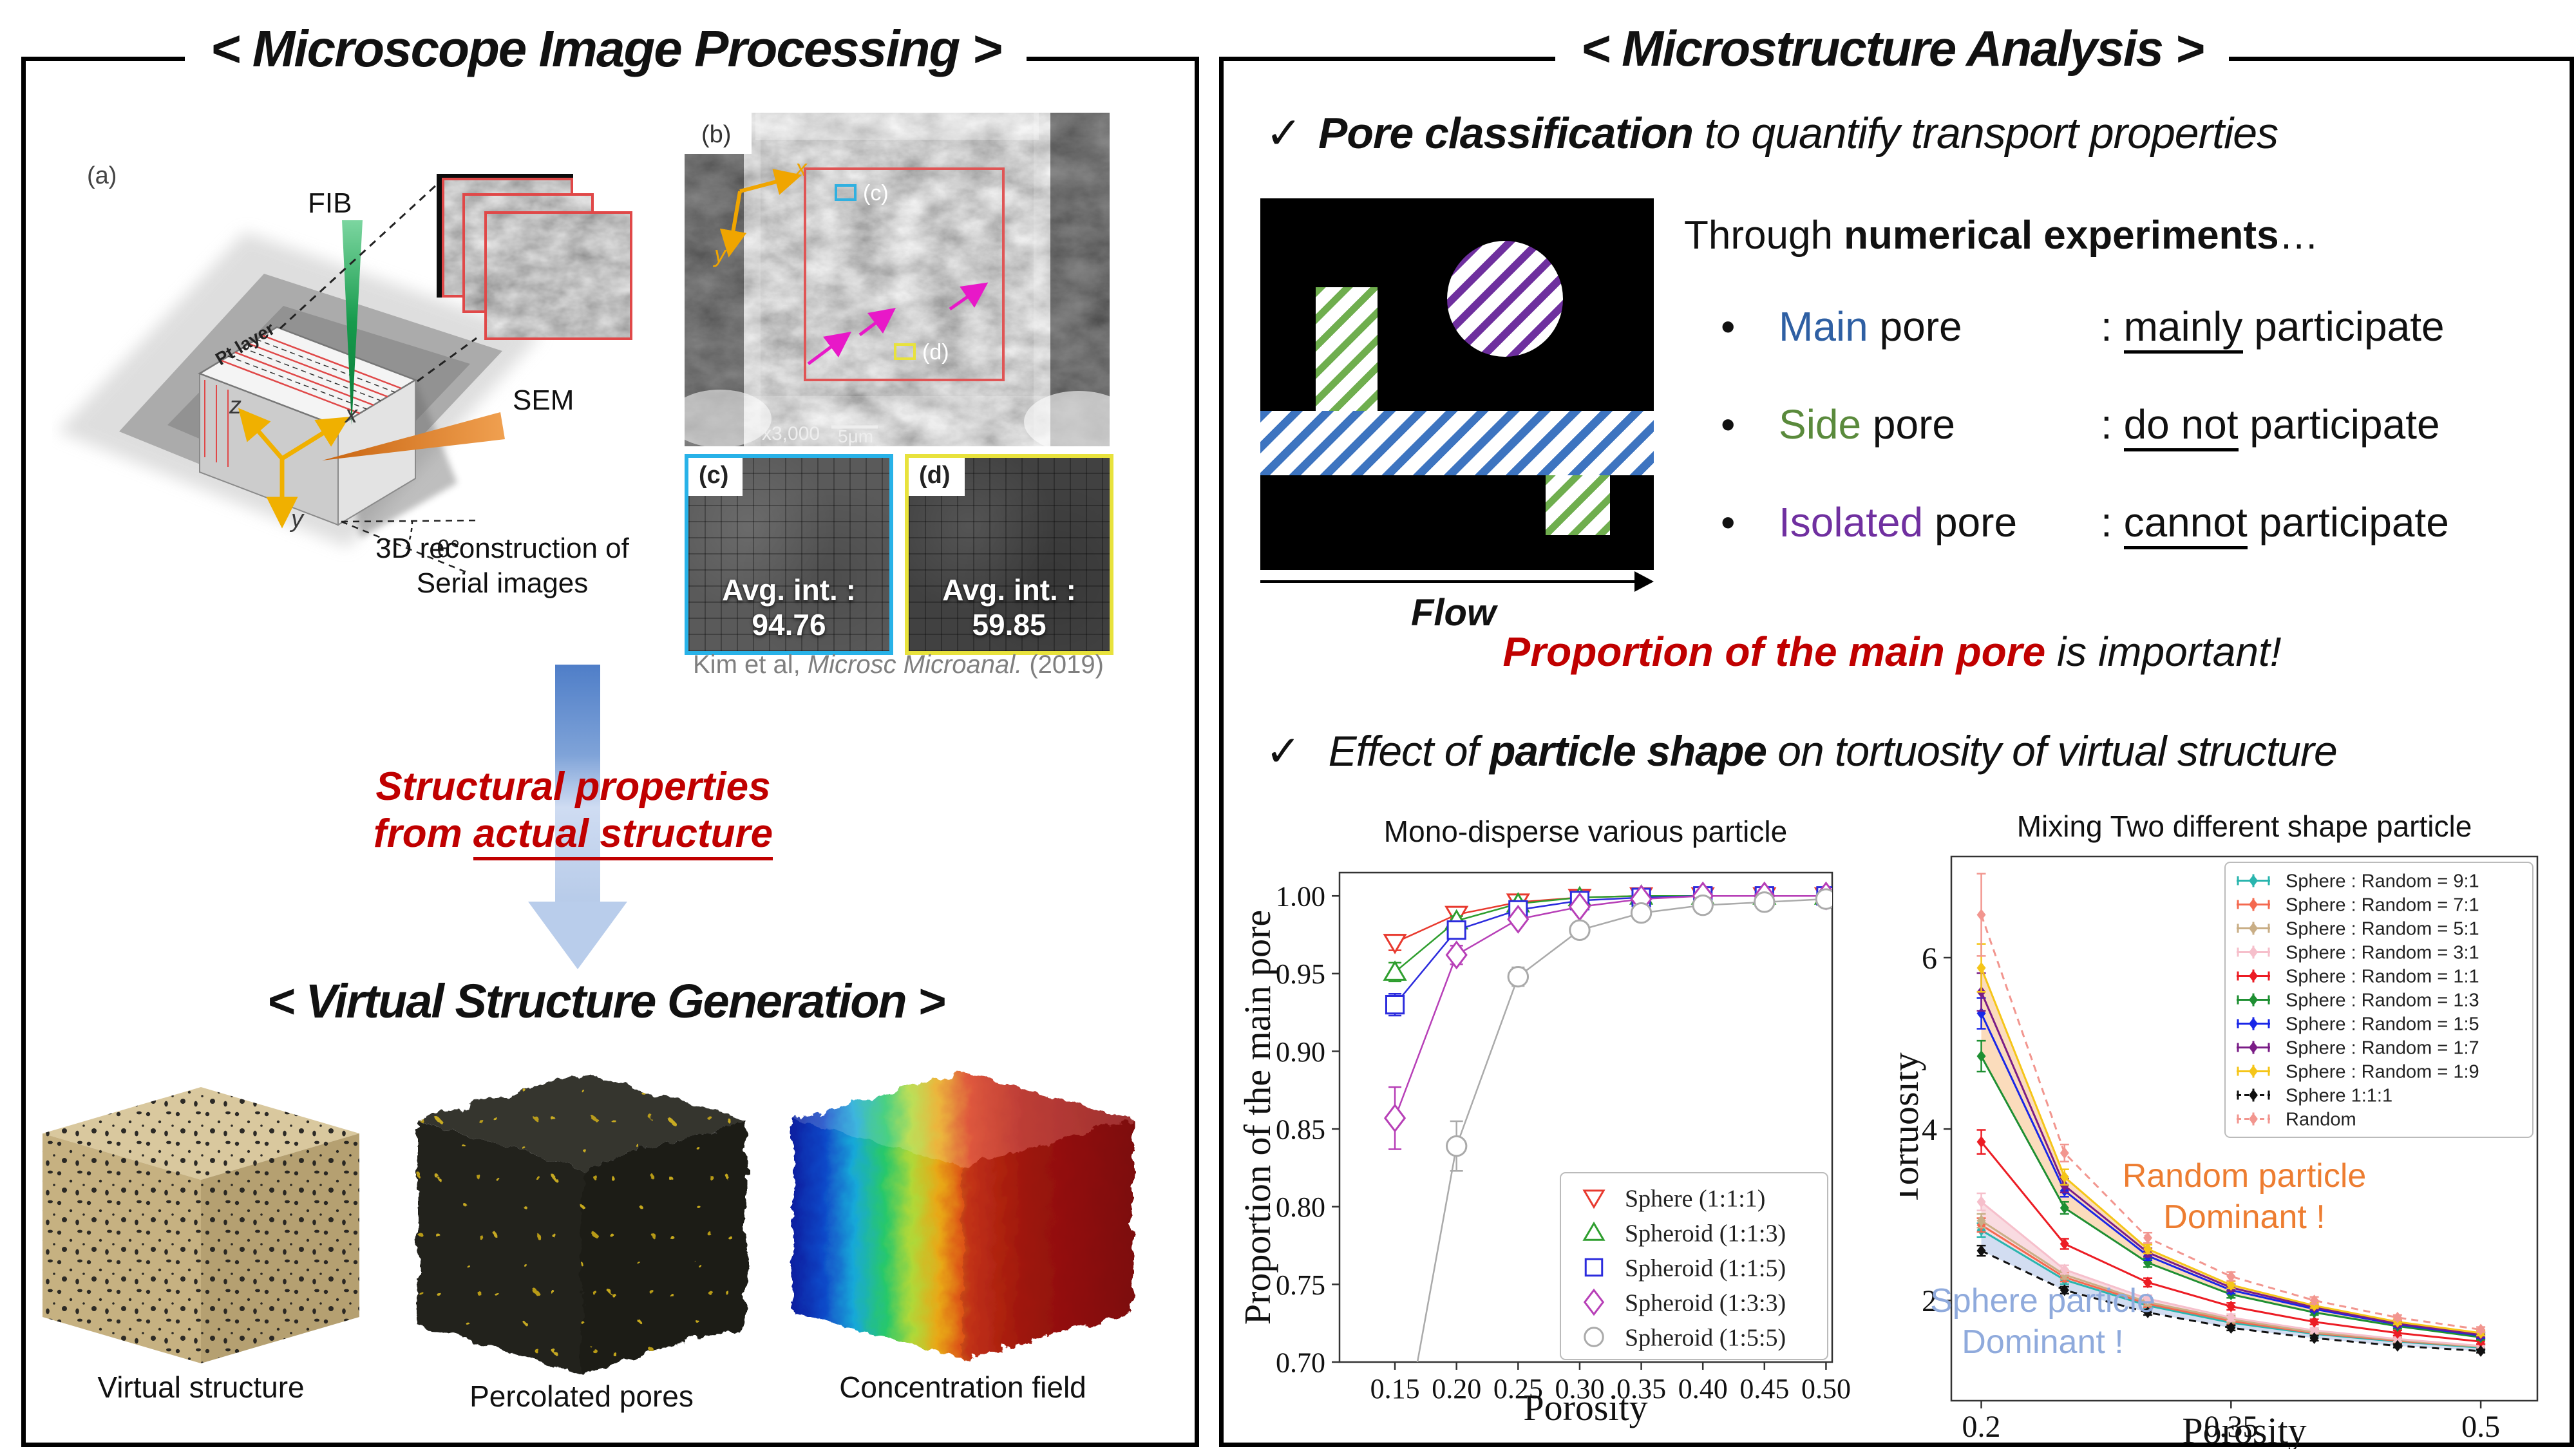 This screenshot has width=2576, height=1449. Describe the element at coordinates (2244, 1217) in the screenshot. I see `svg-text: Dominant !` at that location.